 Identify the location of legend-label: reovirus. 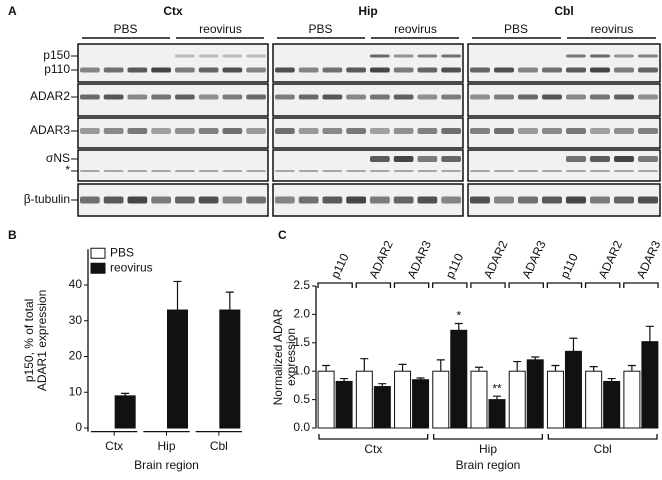
(131, 267).